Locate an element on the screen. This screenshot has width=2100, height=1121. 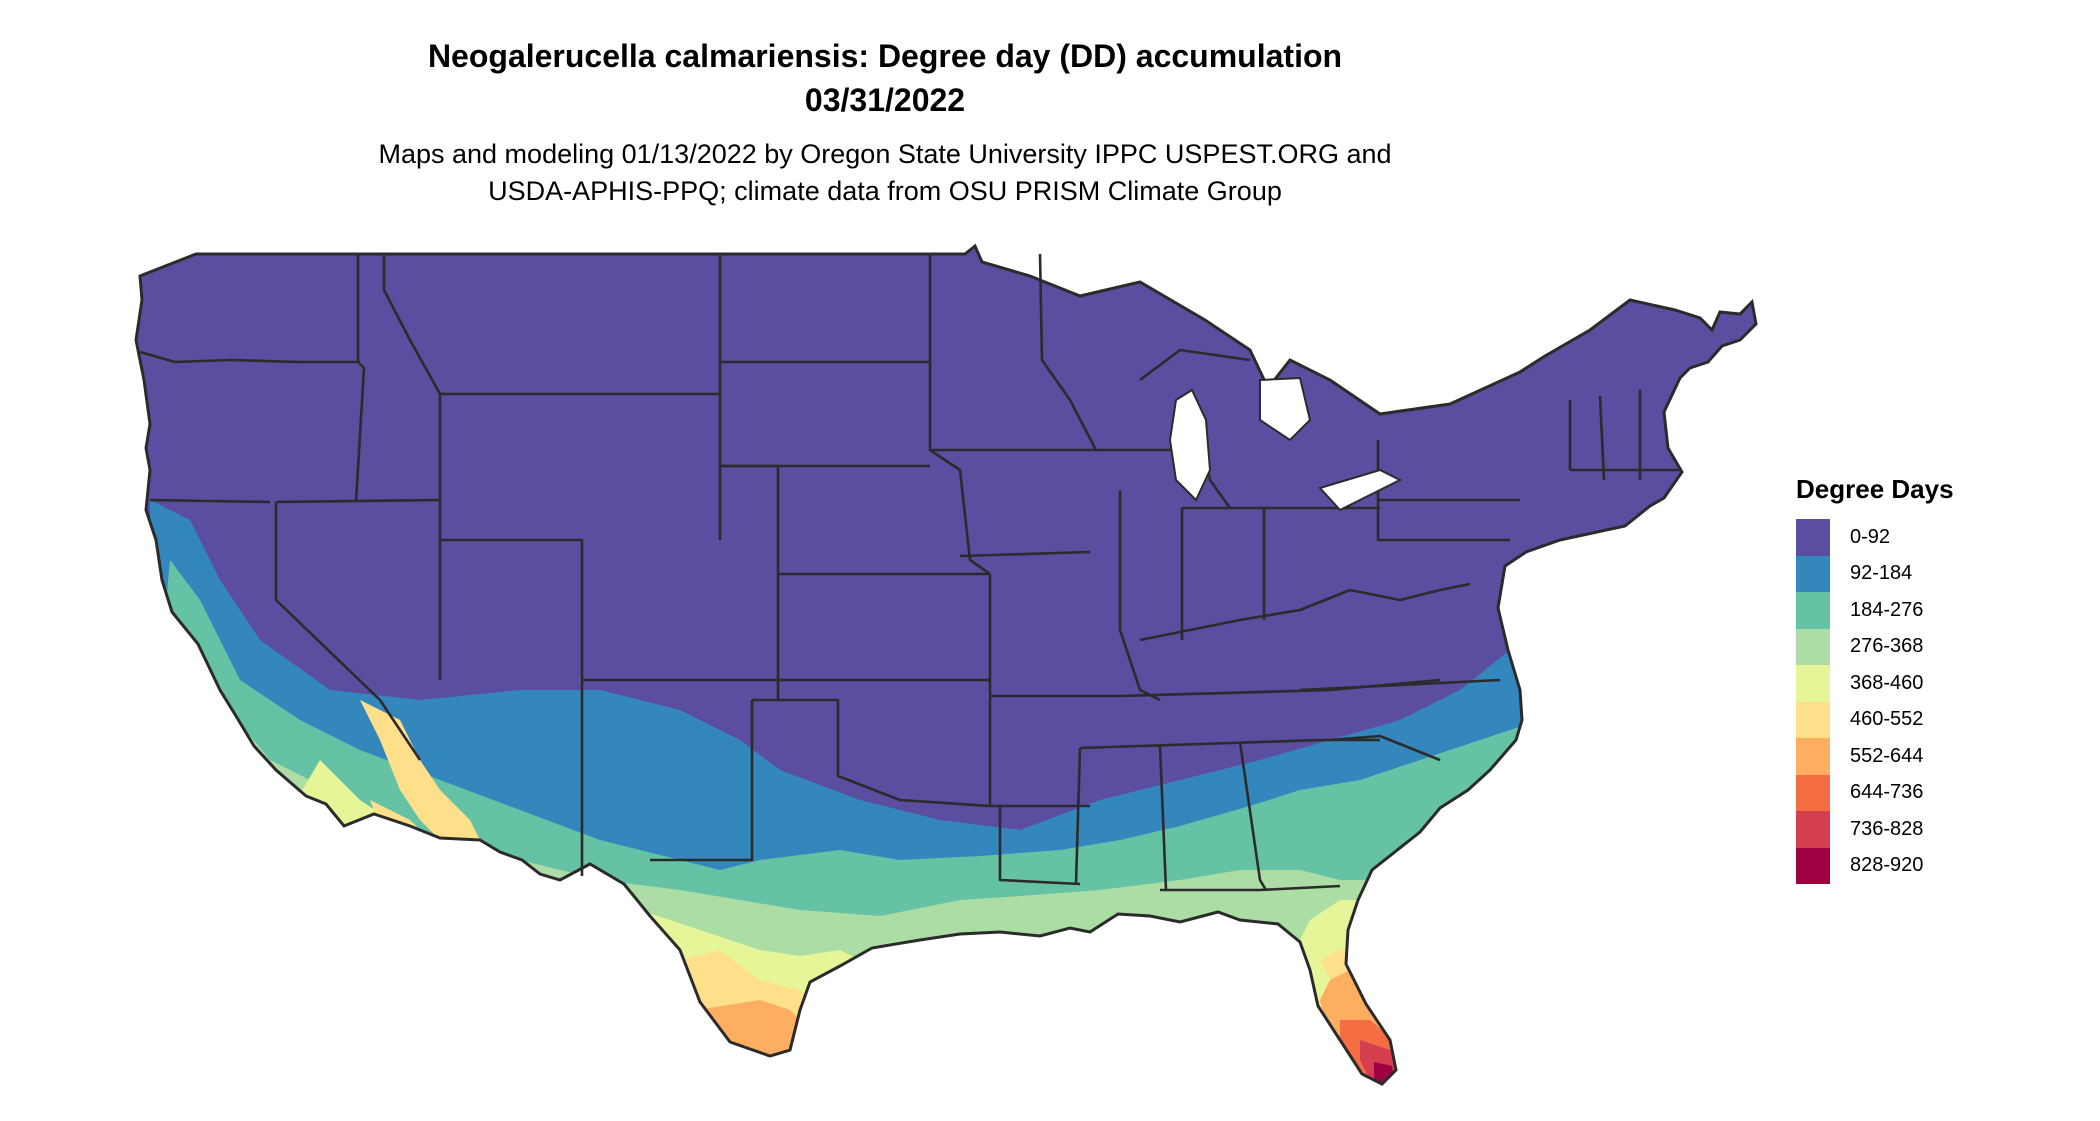
legend-title: Degree Days is located at coordinates (1875, 489).